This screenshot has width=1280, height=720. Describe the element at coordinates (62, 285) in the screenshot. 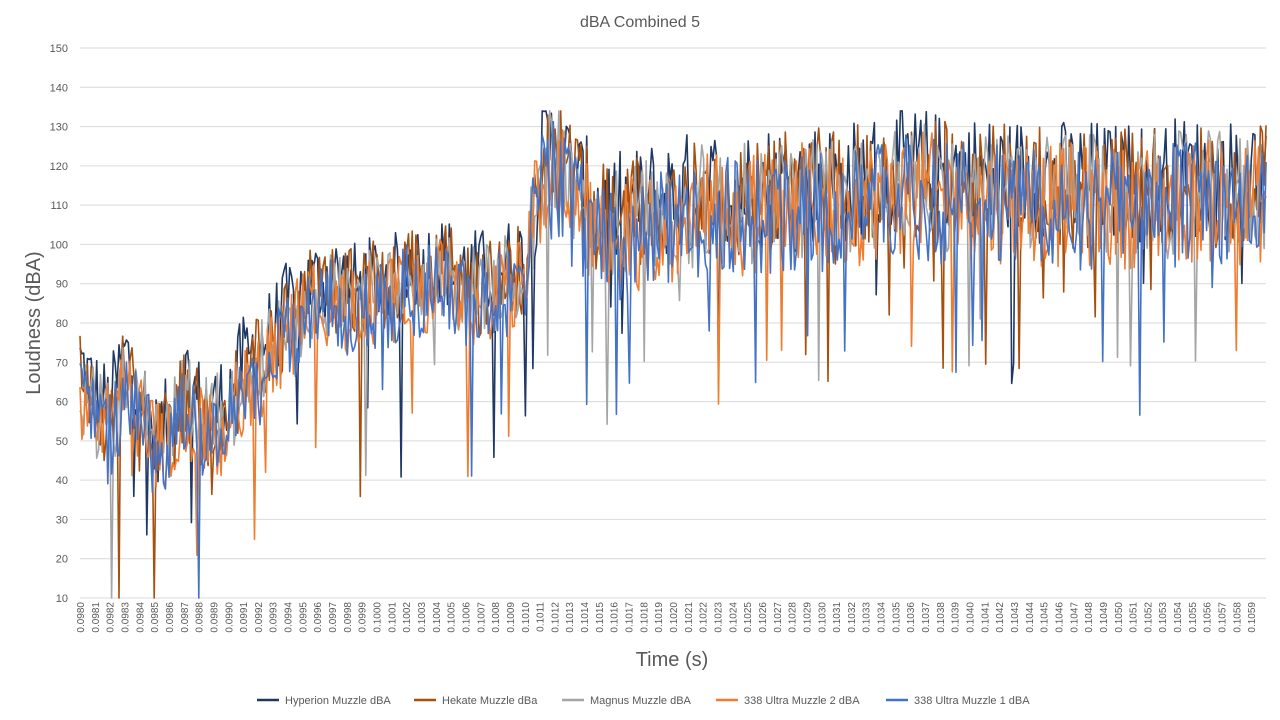

I see `y-tick-label: 90` at that location.